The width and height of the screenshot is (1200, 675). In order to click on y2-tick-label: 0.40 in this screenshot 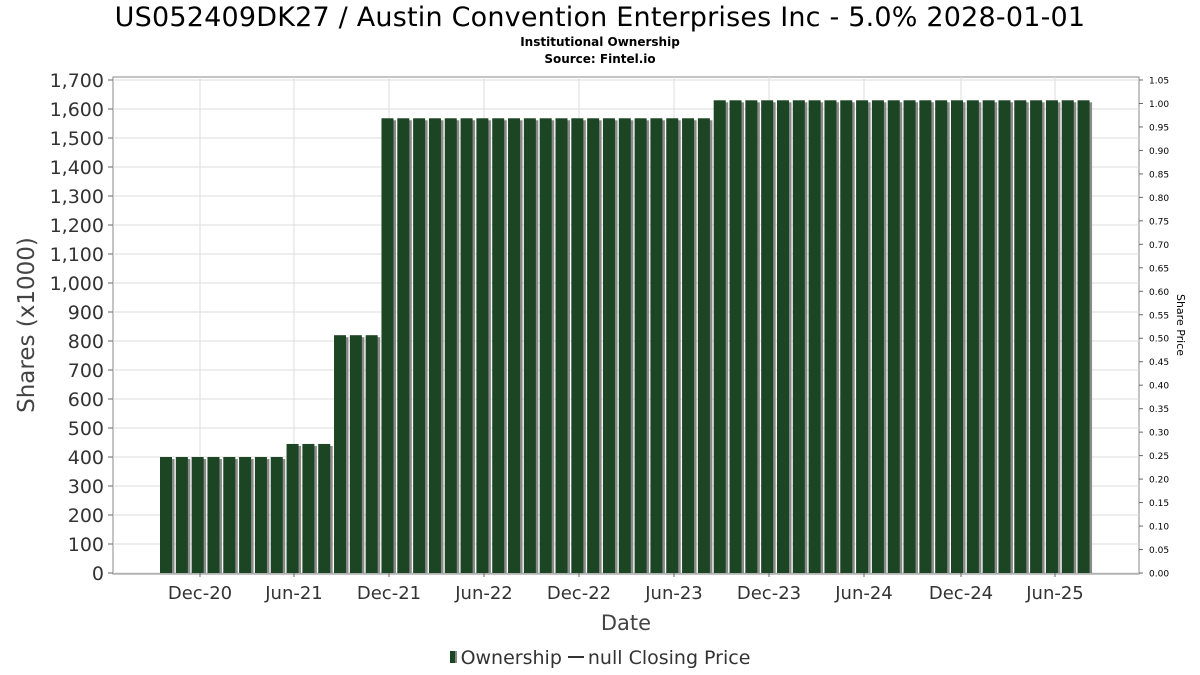, I will do `click(1159, 387)`.